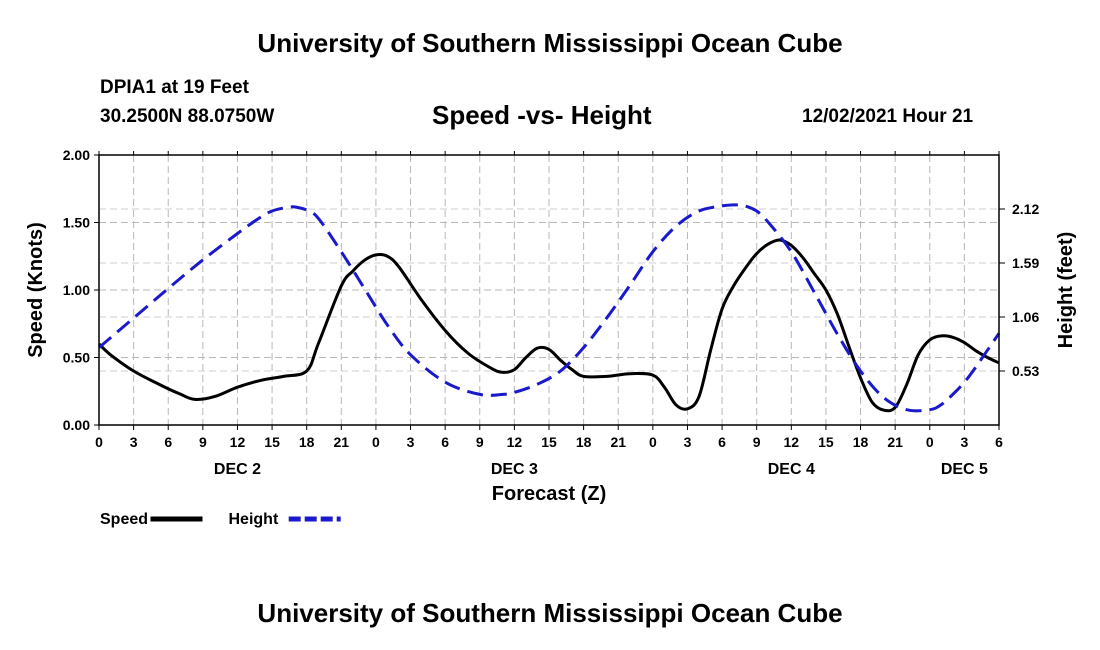 This screenshot has width=1100, height=650. Describe the element at coordinates (174, 87) in the screenshot. I see `station-label: DPIA1 at 19 Feet` at that location.